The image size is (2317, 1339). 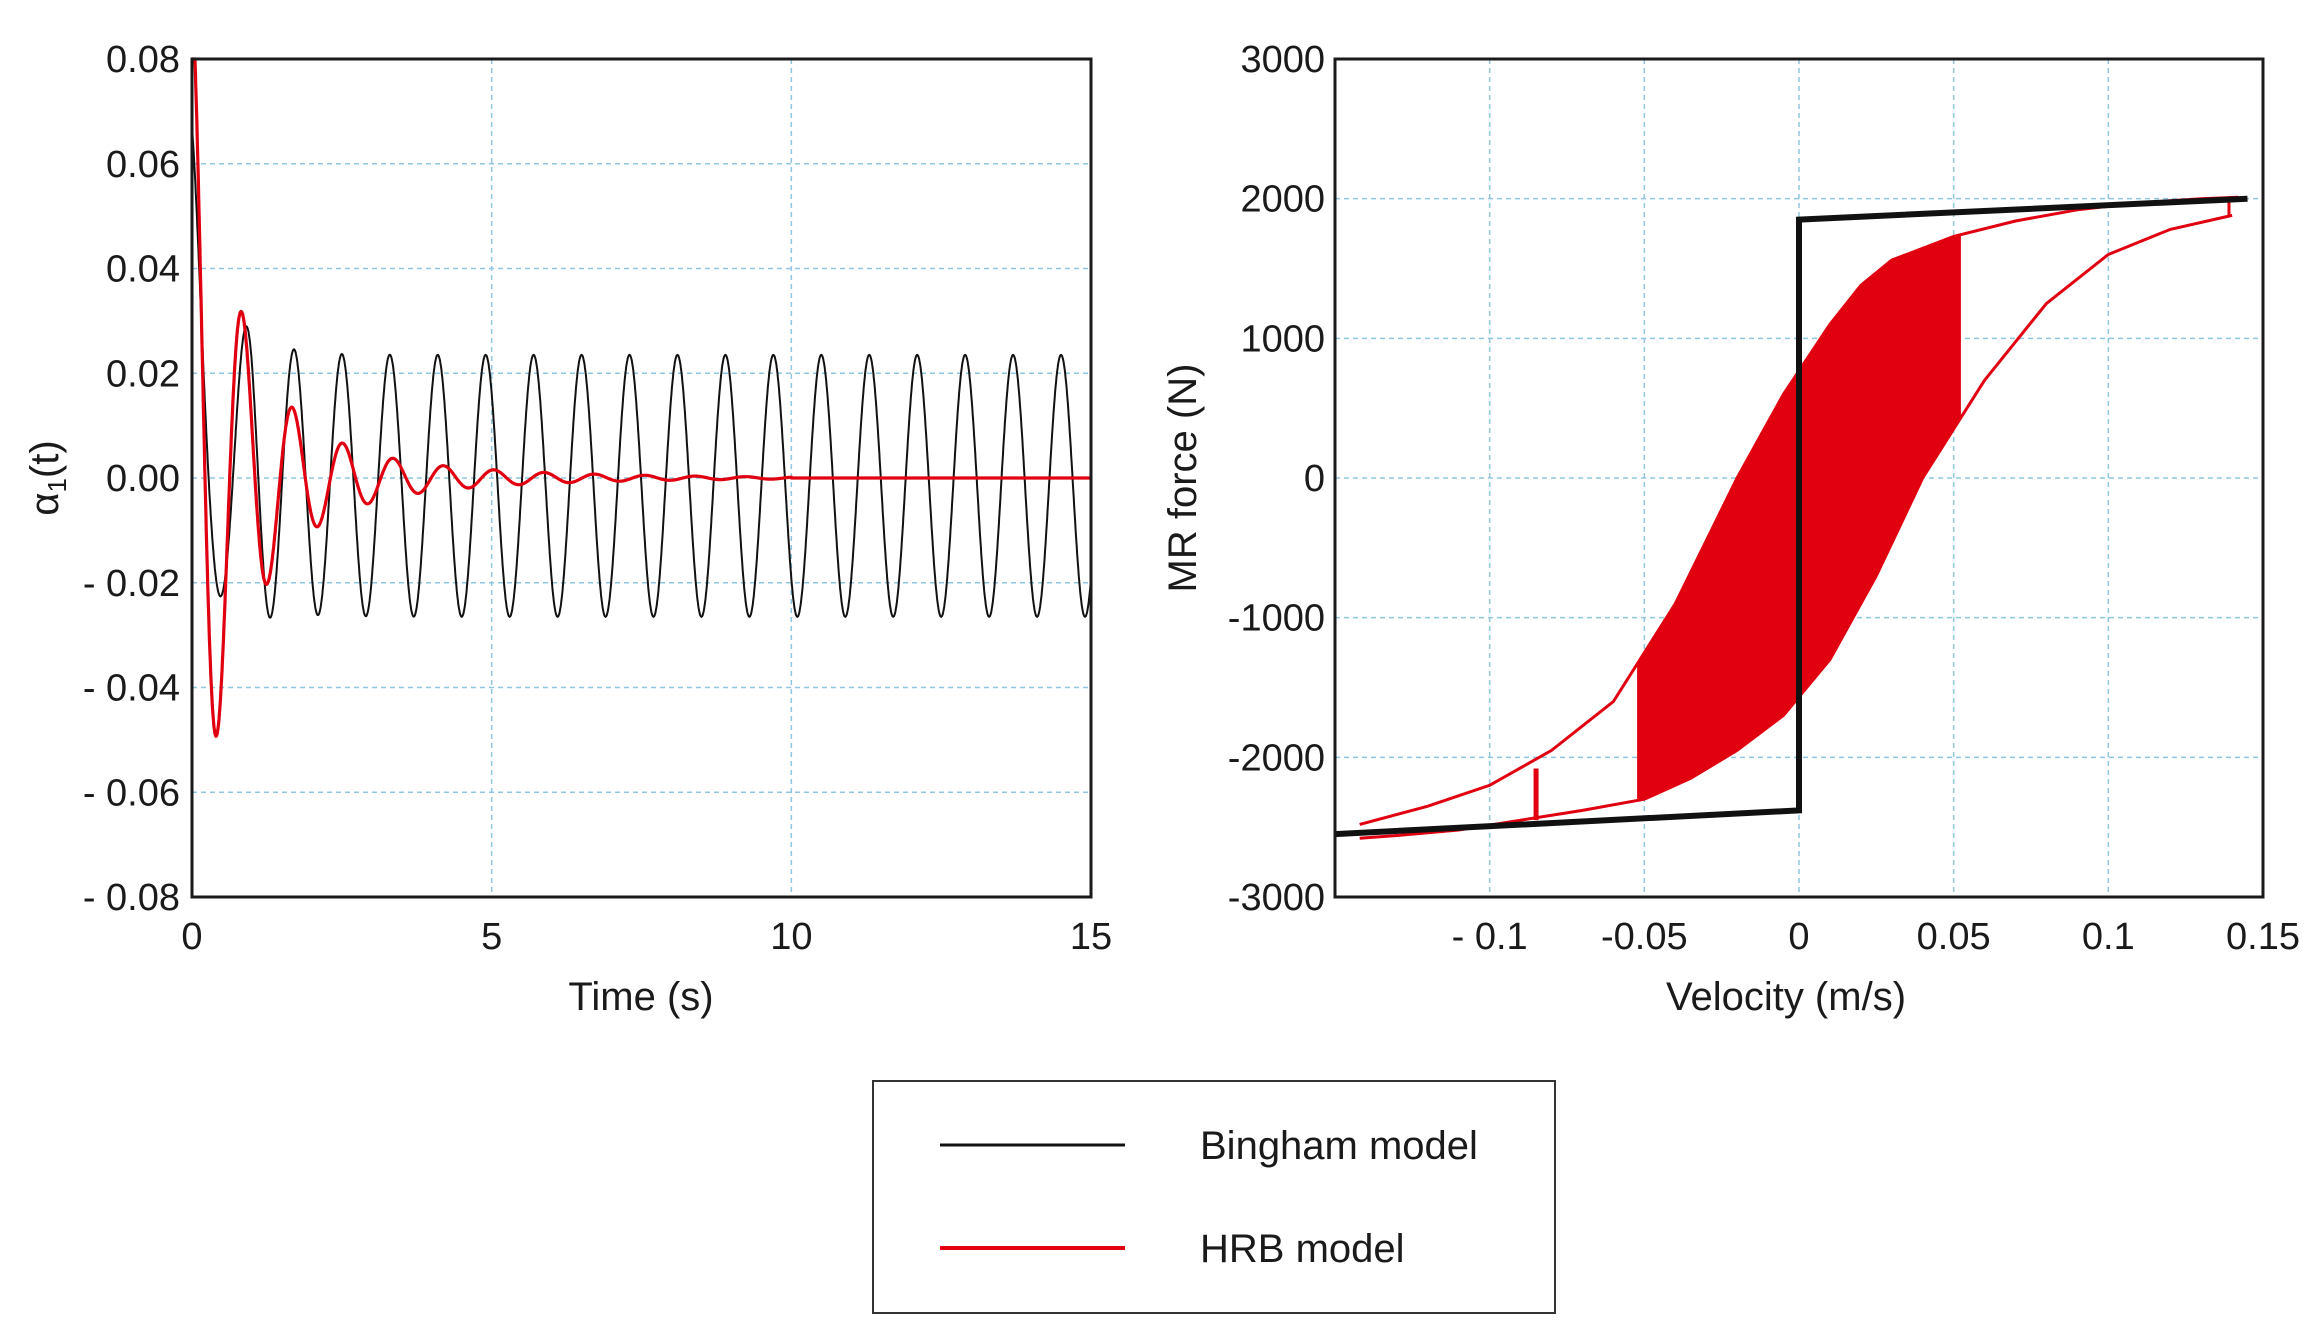 I want to click on left-y-tick-label: 0.00, so click(x=143, y=479).